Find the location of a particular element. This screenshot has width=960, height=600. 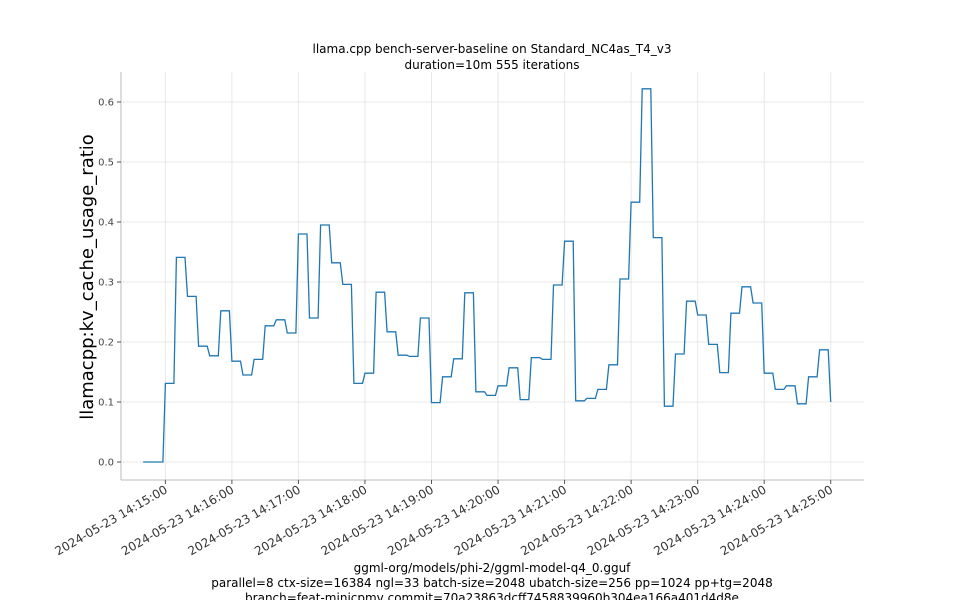

x-tick-label: 2024-05-23 14:25:00 is located at coordinates (776, 520).